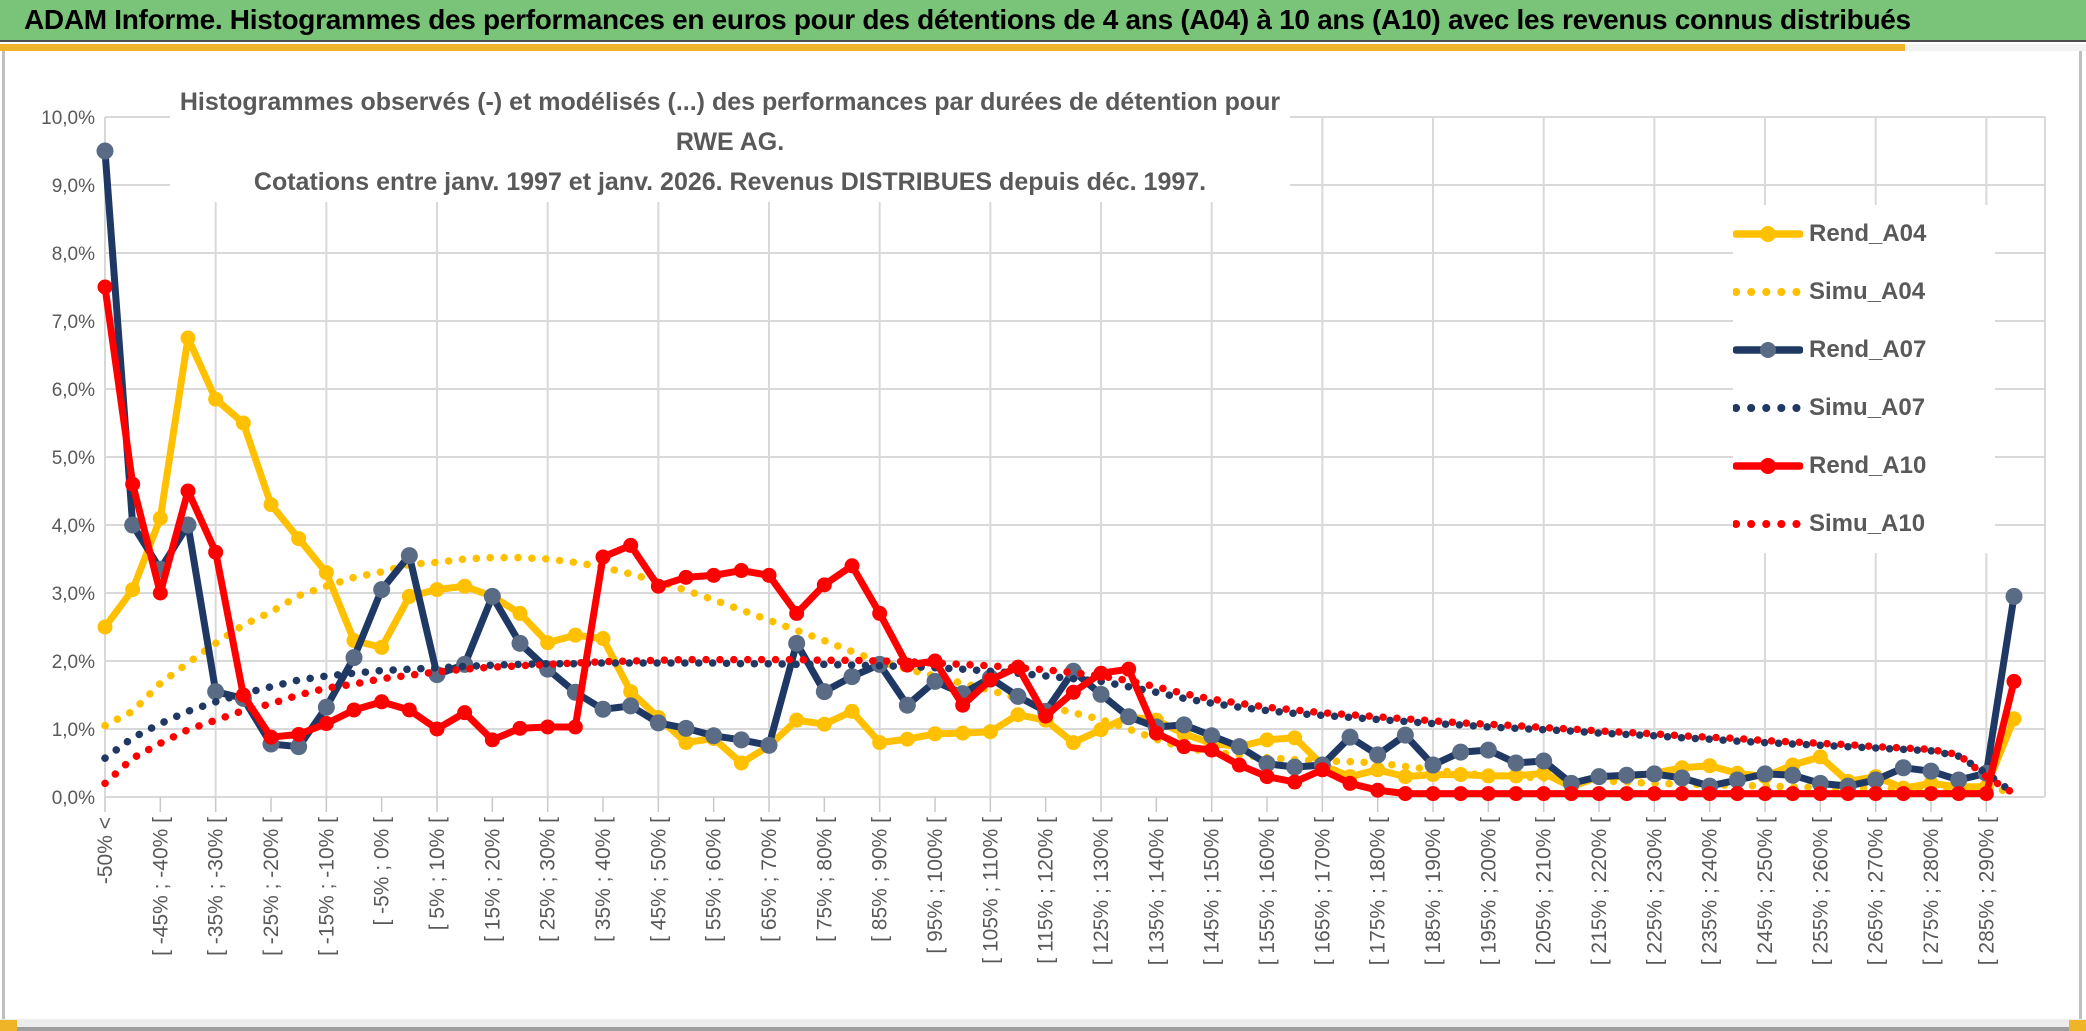 The width and height of the screenshot is (2086, 1031). I want to click on x-axis-tick-label: [ -45% ; -40% [, so click(160, 886).